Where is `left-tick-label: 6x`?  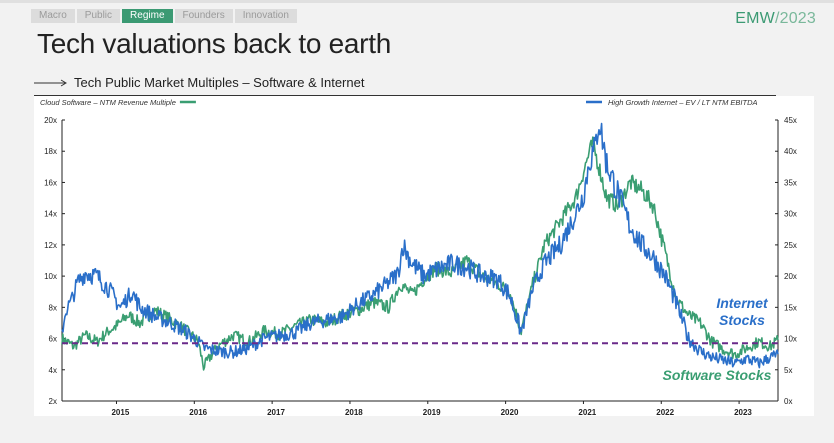 left-tick-label: 6x is located at coordinates (53, 339).